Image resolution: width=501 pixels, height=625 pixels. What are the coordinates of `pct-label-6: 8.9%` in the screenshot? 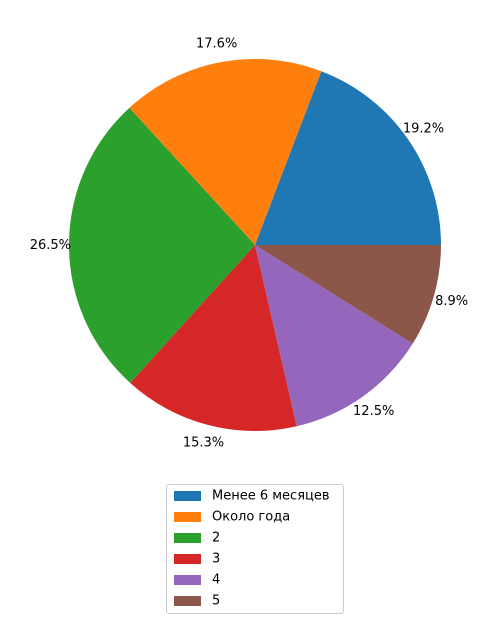 It's located at (451, 301).